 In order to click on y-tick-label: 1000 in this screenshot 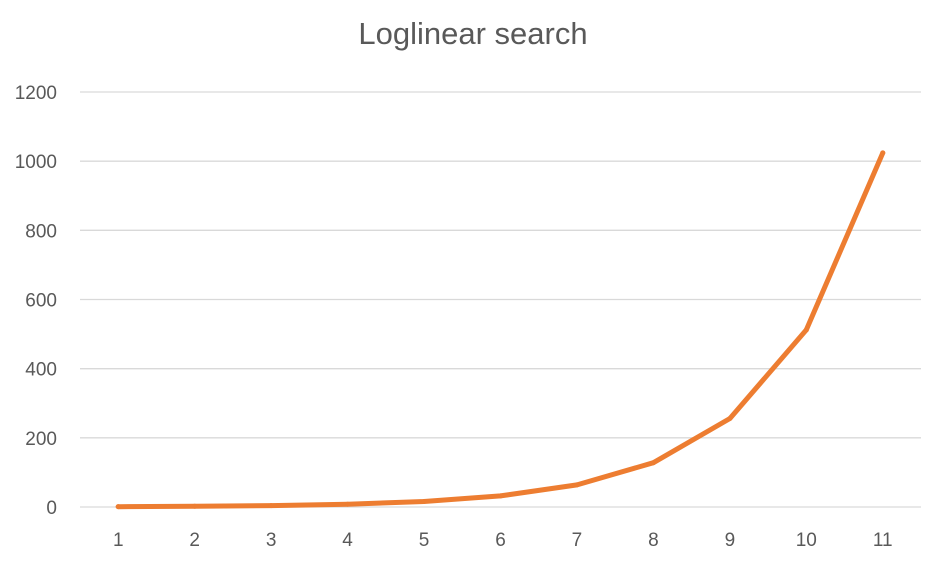, I will do `click(36, 162)`.